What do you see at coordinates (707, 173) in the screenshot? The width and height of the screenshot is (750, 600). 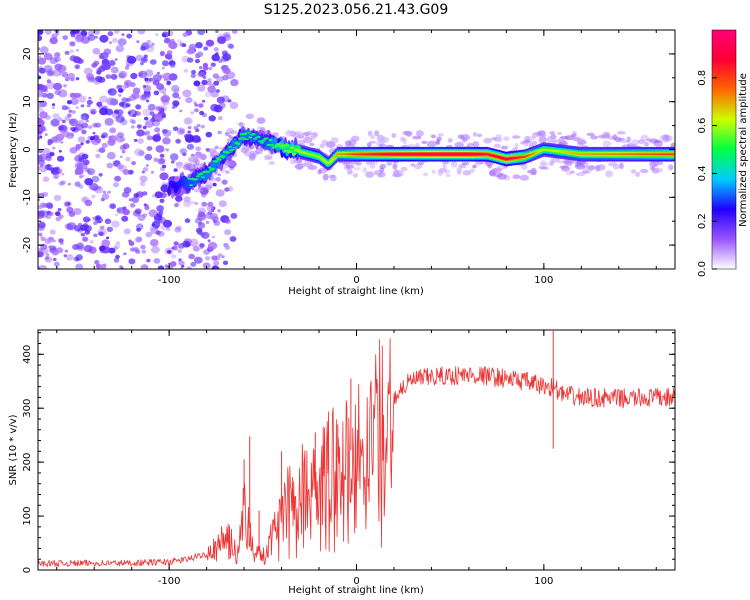 I see `colorbar-ticks: 0.0 0.2 0.4 0.6 0.8` at bounding box center [707, 173].